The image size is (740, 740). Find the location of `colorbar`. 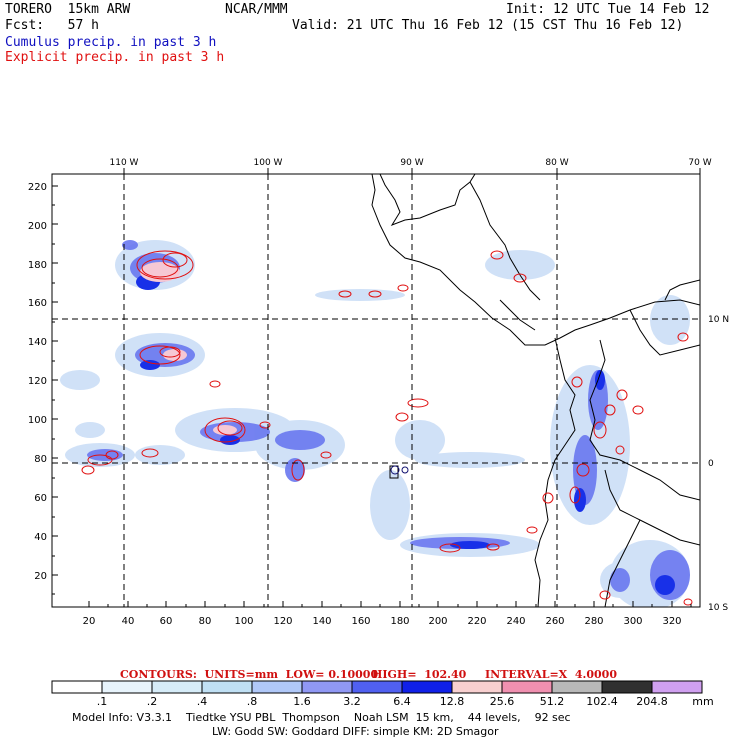

colorbar is located at coordinates (377, 687).